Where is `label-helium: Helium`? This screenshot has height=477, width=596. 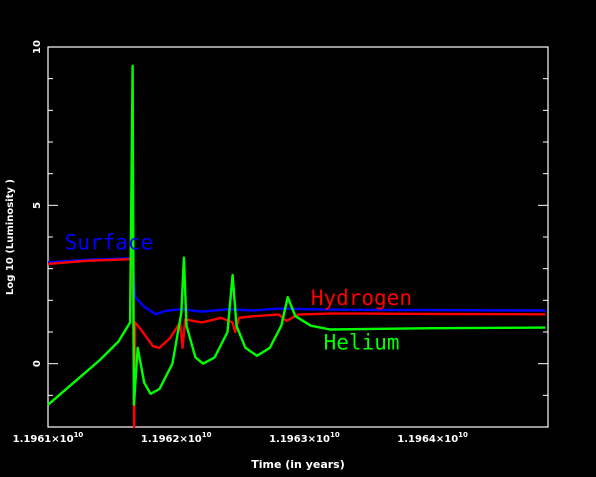 label-helium: Helium is located at coordinates (362, 342).